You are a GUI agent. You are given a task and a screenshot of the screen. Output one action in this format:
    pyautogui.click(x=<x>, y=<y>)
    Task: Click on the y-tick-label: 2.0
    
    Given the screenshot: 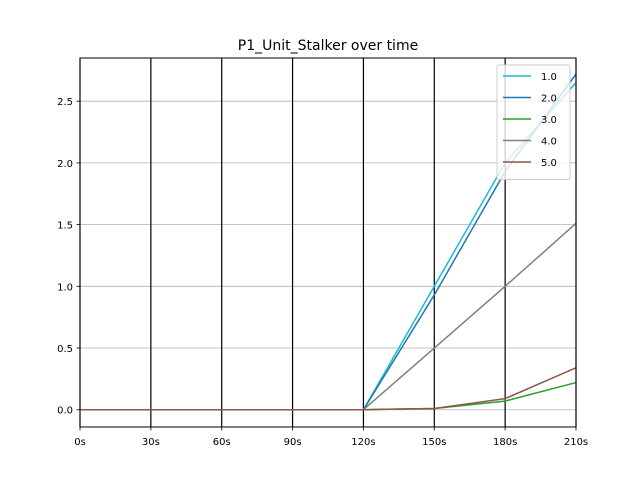 What is the action you would take?
    pyautogui.click(x=65, y=164)
    